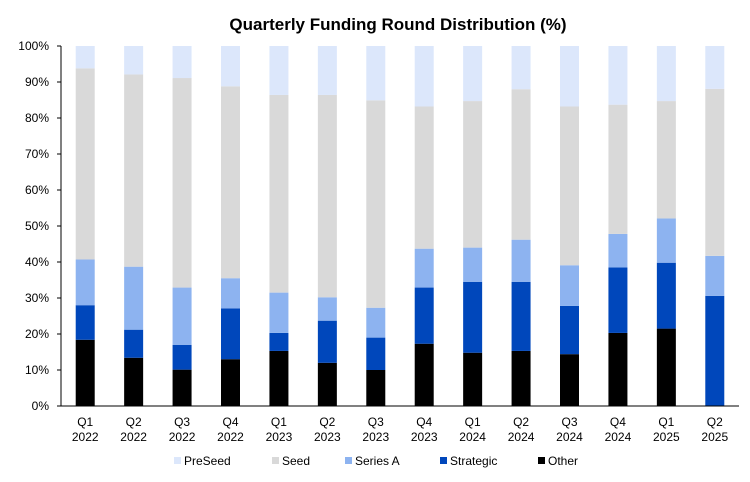  Describe the element at coordinates (207, 461) in the screenshot. I see `legend-label: PreSeed` at that location.